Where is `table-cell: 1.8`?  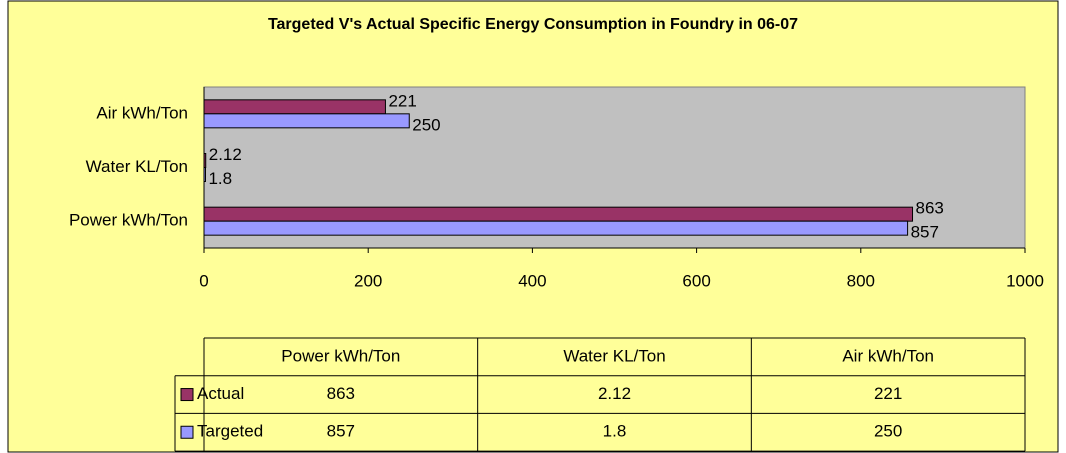 table-cell: 1.8 is located at coordinates (615, 431).